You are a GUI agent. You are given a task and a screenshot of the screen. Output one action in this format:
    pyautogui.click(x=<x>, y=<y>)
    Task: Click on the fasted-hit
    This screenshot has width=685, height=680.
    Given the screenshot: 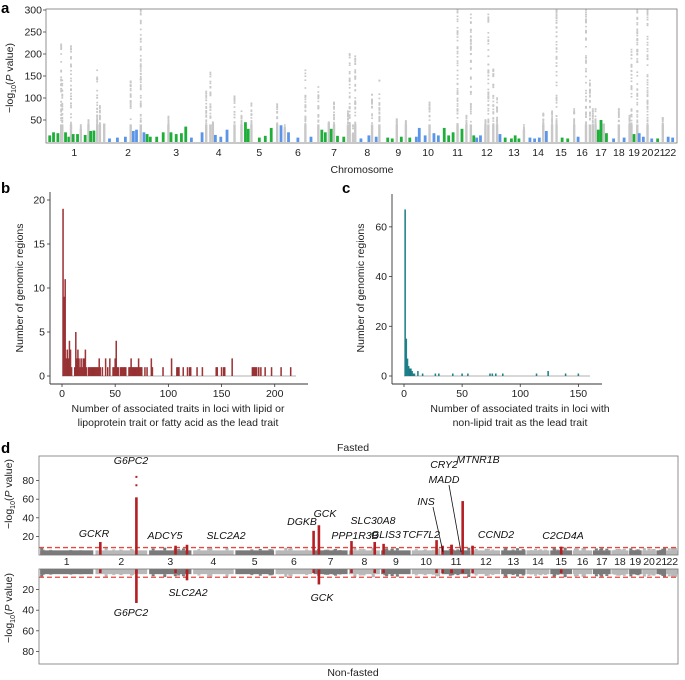 What is the action you would take?
    pyautogui.click(x=375, y=557)
    